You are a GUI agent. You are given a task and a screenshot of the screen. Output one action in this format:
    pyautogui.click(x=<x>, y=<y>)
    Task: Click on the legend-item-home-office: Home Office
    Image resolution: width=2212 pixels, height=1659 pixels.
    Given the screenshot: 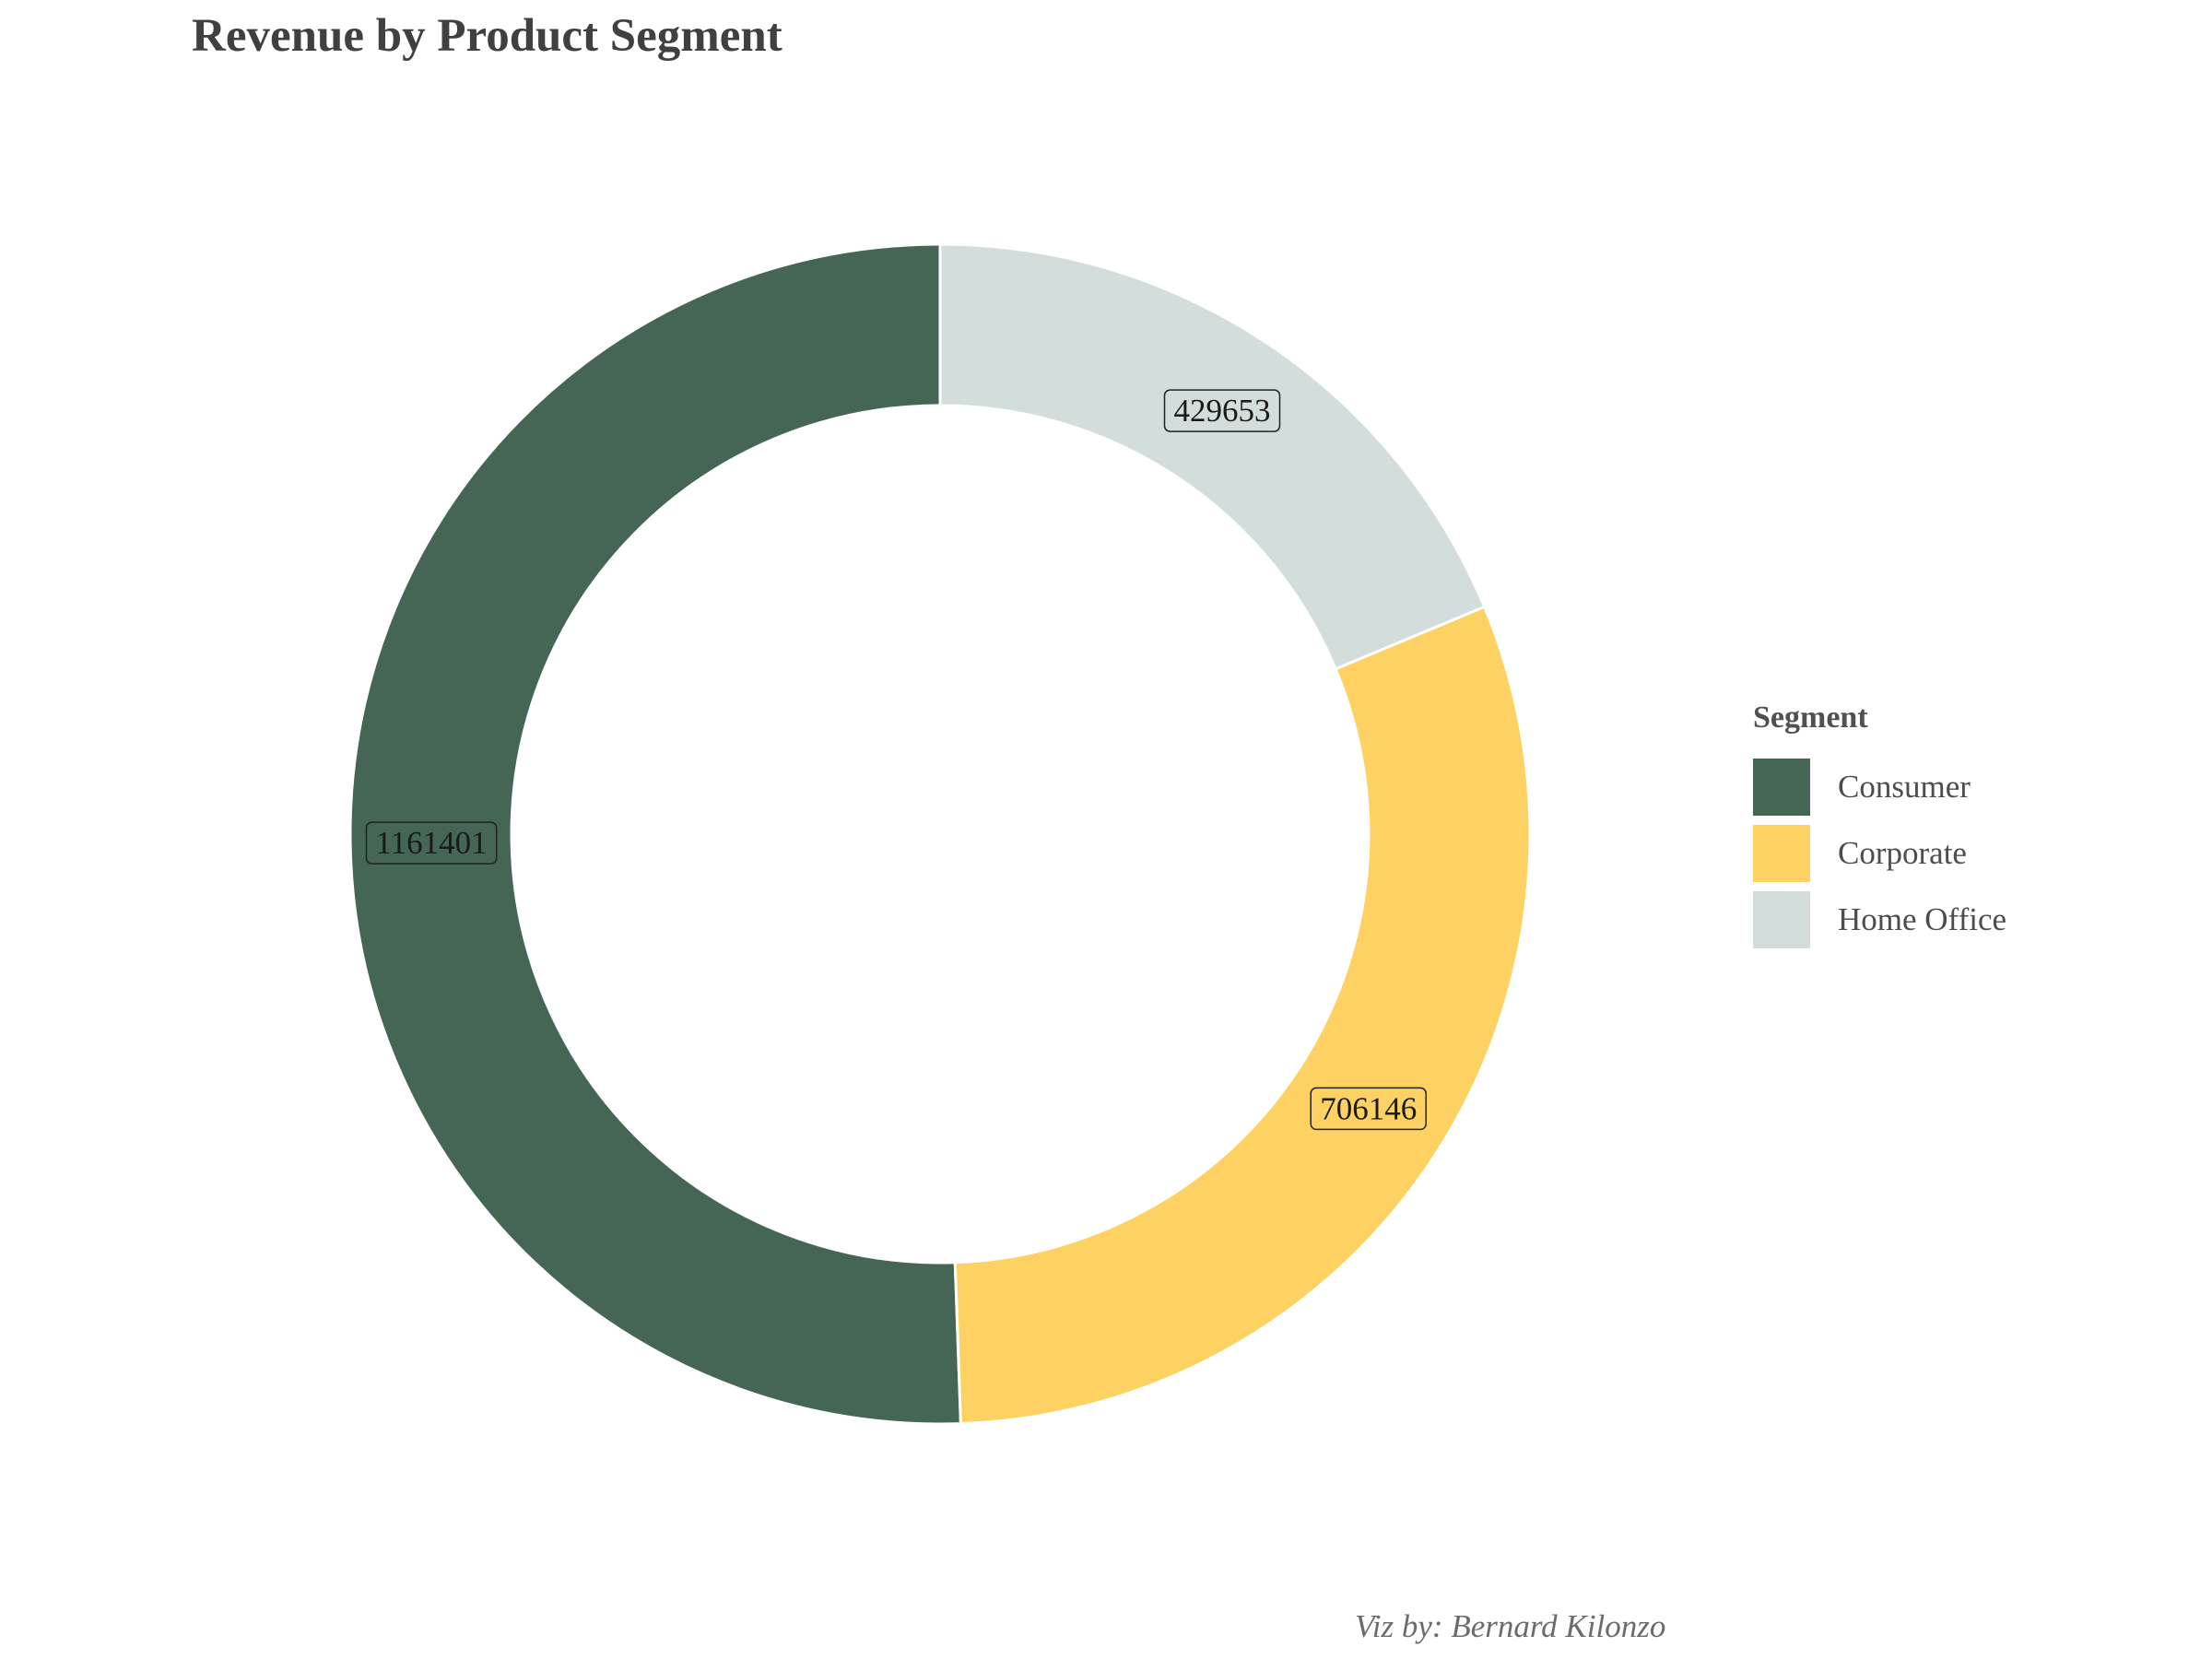 What is the action you would take?
    pyautogui.click(x=1879, y=920)
    